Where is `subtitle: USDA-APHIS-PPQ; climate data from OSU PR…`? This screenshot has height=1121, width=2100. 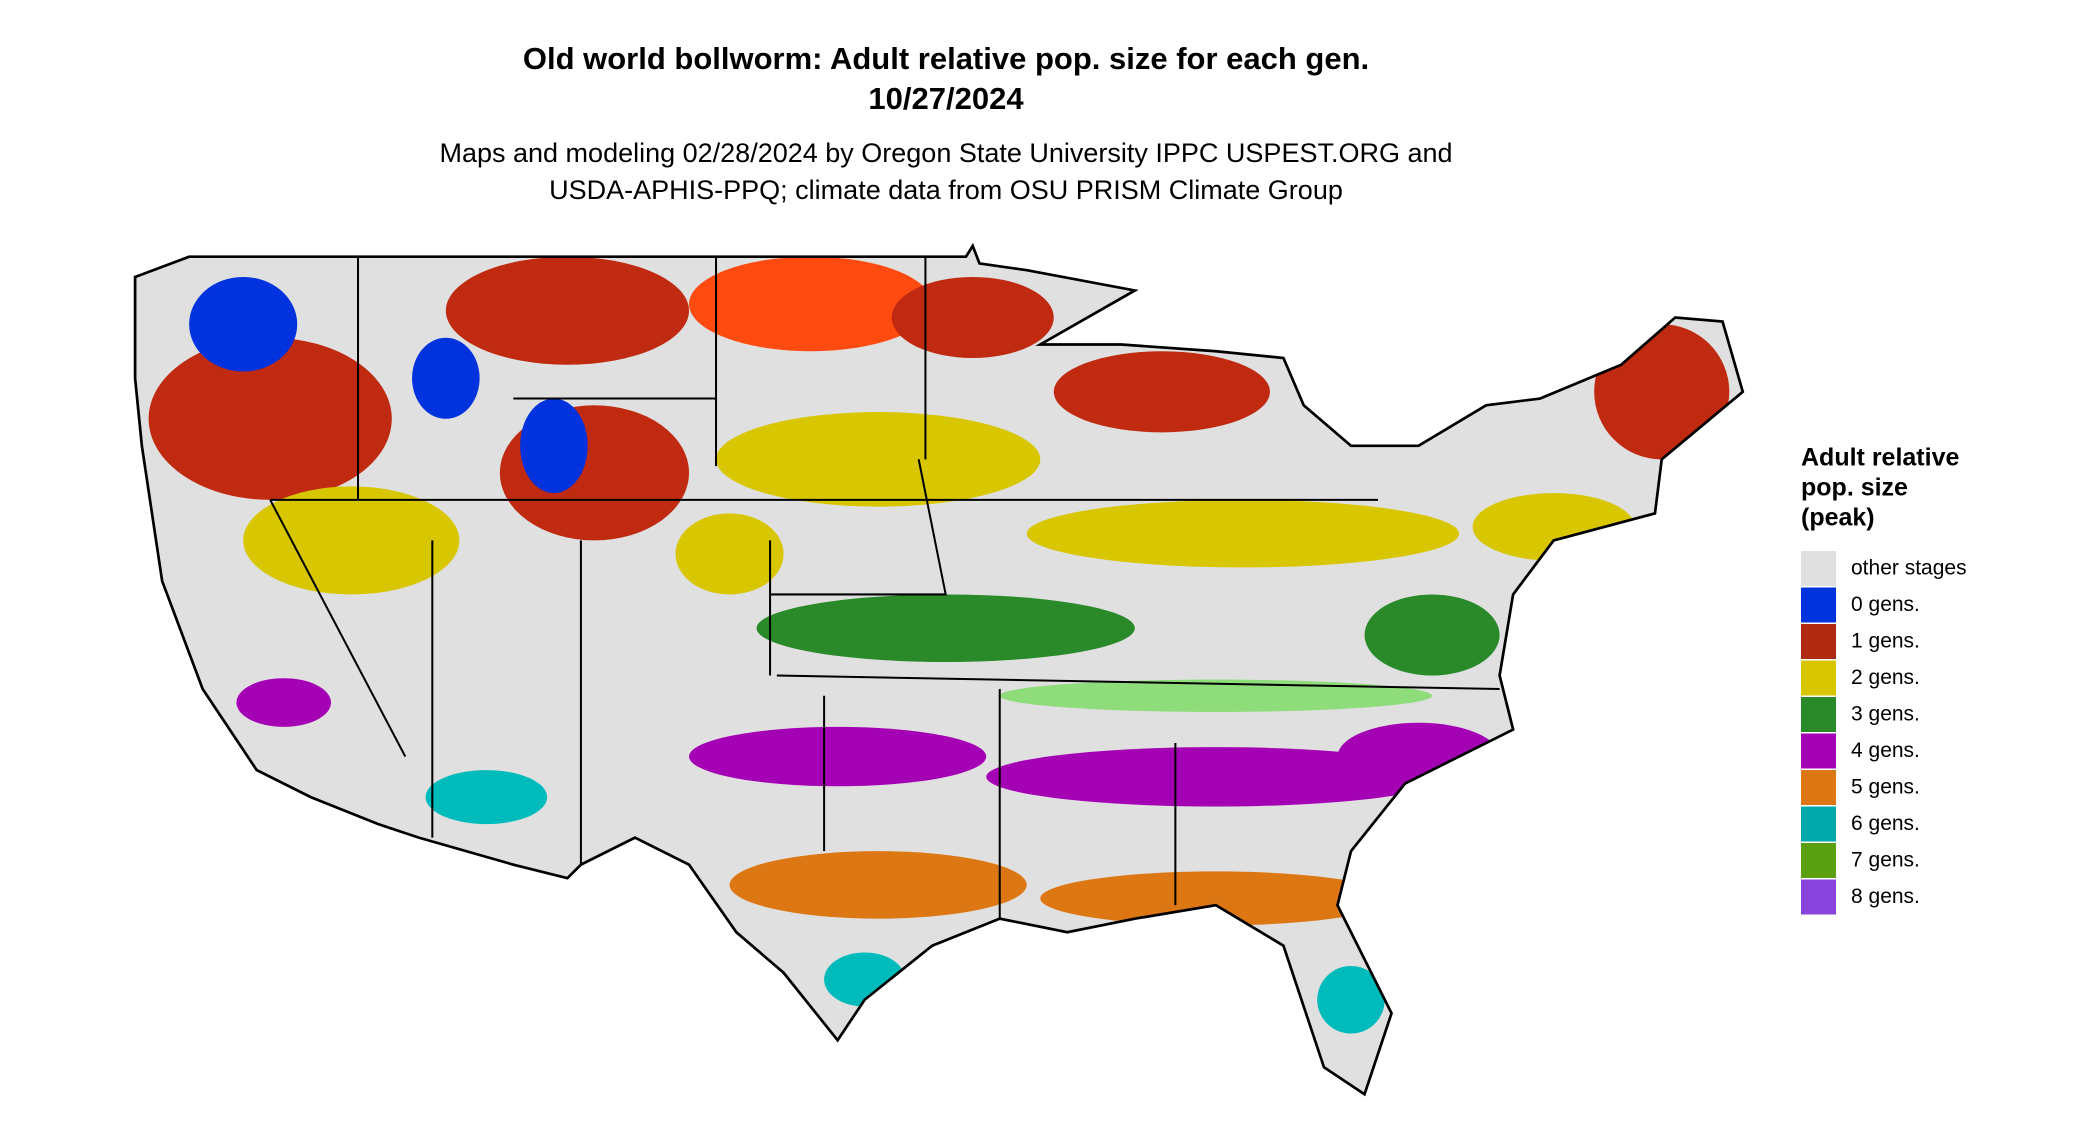
subtitle: USDA-APHIS-PPQ; climate data from OSU PR… is located at coordinates (946, 190).